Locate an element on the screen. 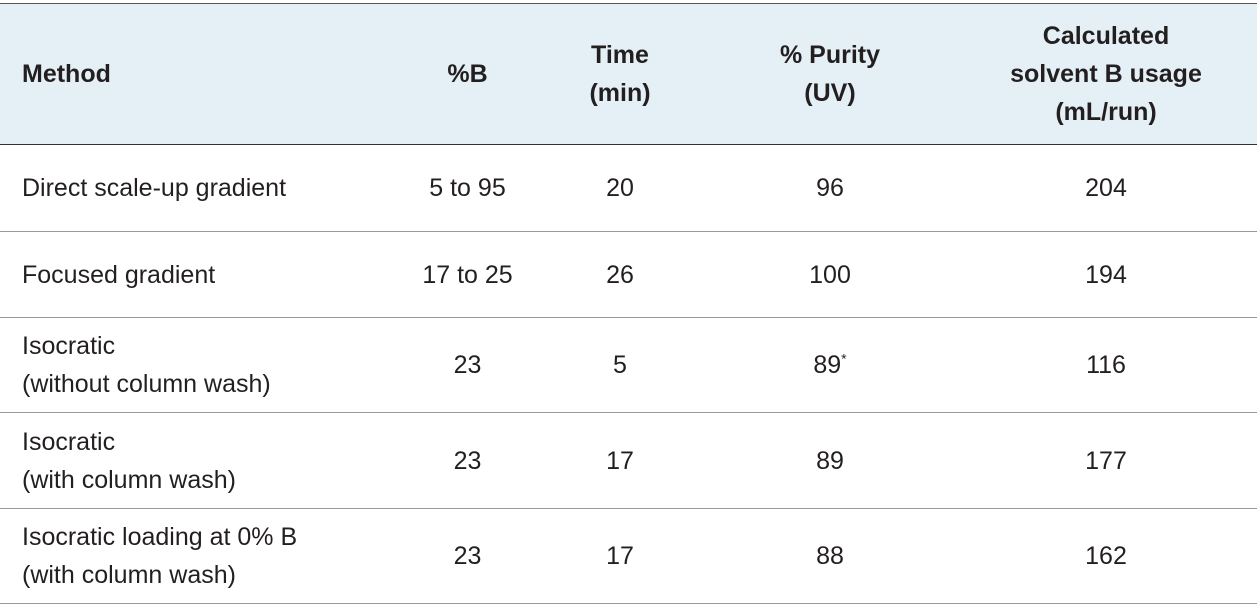 The image size is (1257, 604). table-cell: Isocratic (with column wash) is located at coordinates (200, 460).